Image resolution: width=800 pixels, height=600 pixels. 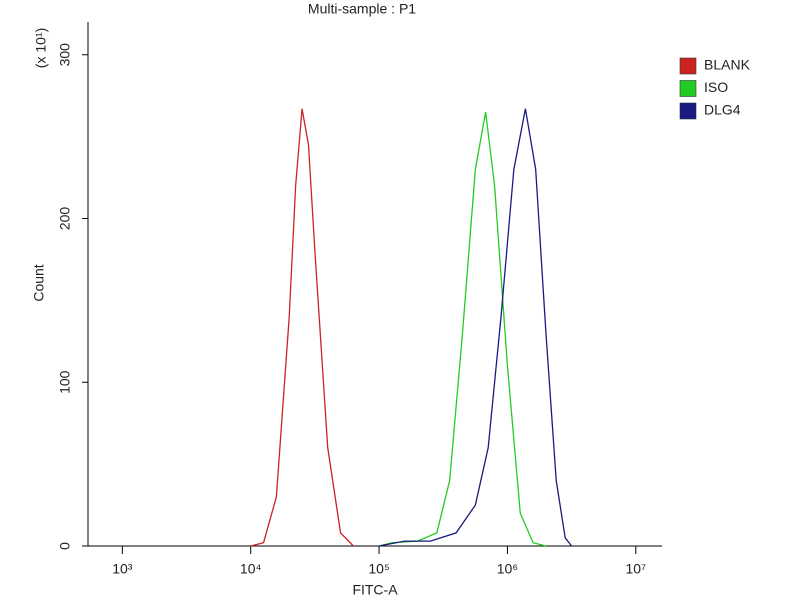 I want to click on legend-label: DLG4, so click(x=722, y=110).